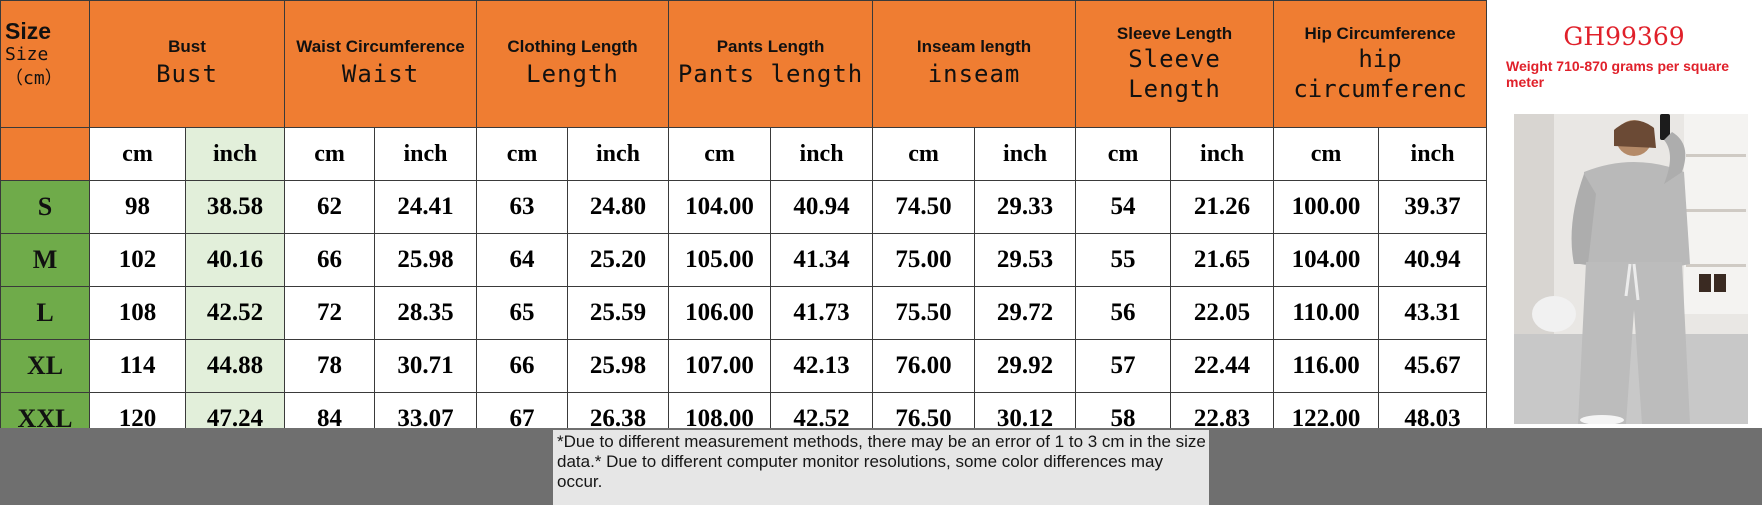 This screenshot has width=1762, height=505. What do you see at coordinates (187, 46) in the screenshot?
I see `header-label: Bust` at bounding box center [187, 46].